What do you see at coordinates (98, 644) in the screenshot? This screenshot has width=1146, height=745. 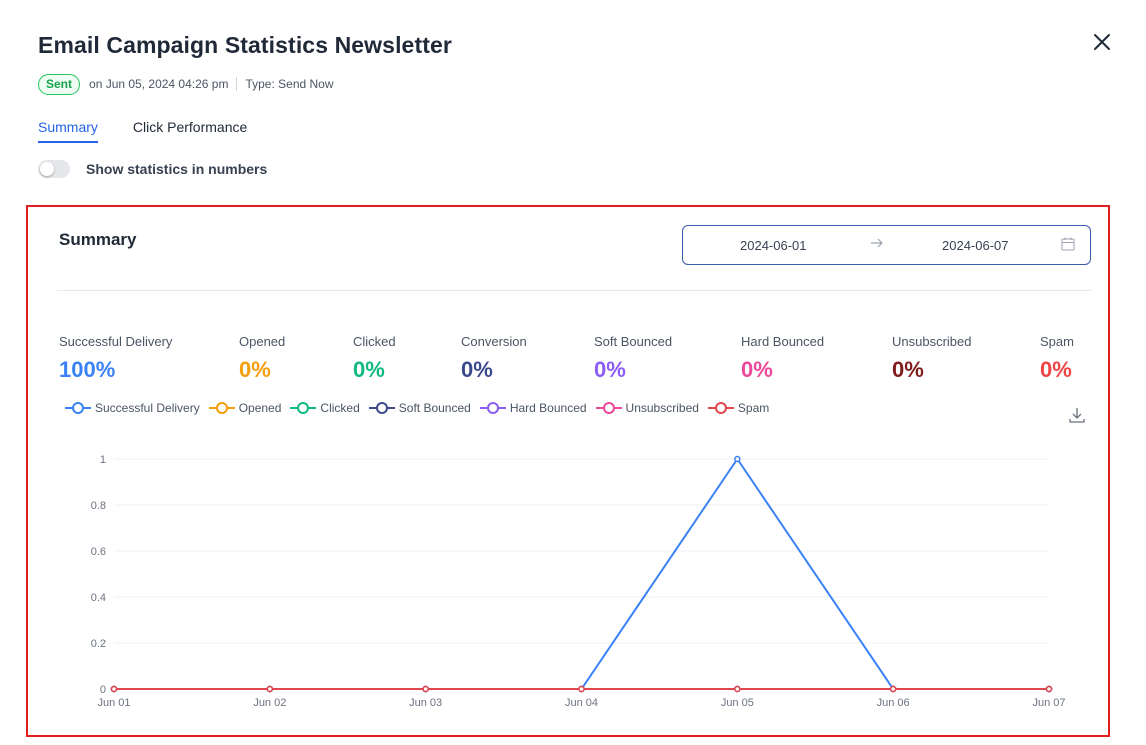 I see `y-tick-label: 0.2` at bounding box center [98, 644].